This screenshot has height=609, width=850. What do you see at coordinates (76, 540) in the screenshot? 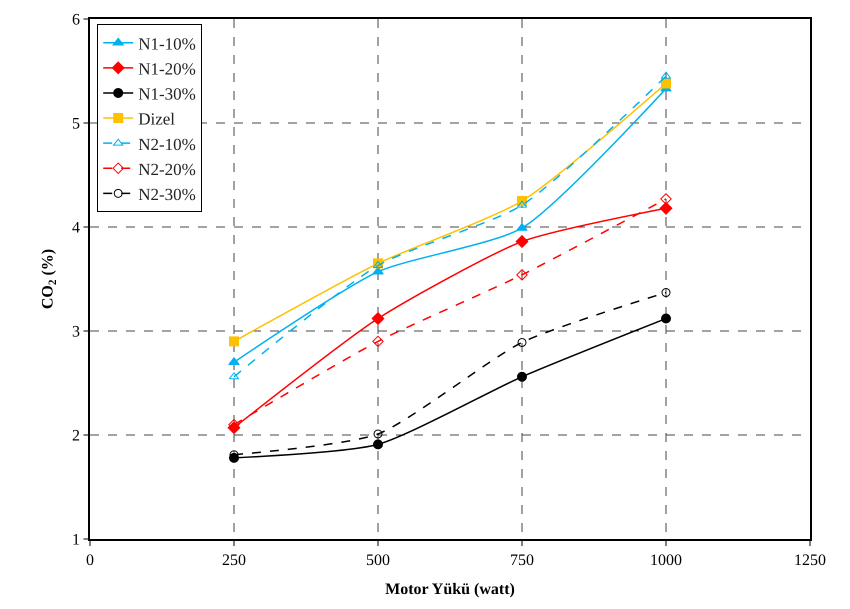
I see `y-tick-label: 1` at bounding box center [76, 540].